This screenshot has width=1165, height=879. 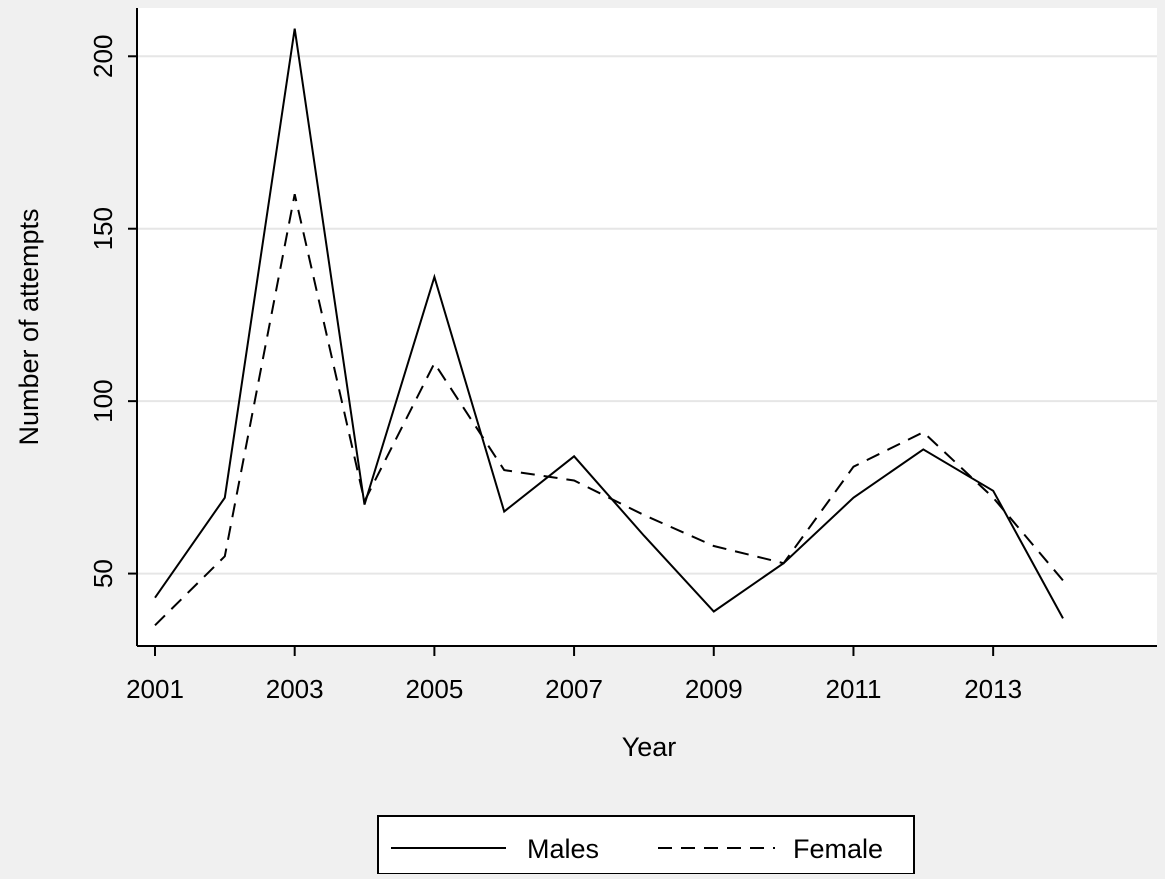 What do you see at coordinates (155, 689) in the screenshot?
I see `x-tick-label-2001: 2001` at bounding box center [155, 689].